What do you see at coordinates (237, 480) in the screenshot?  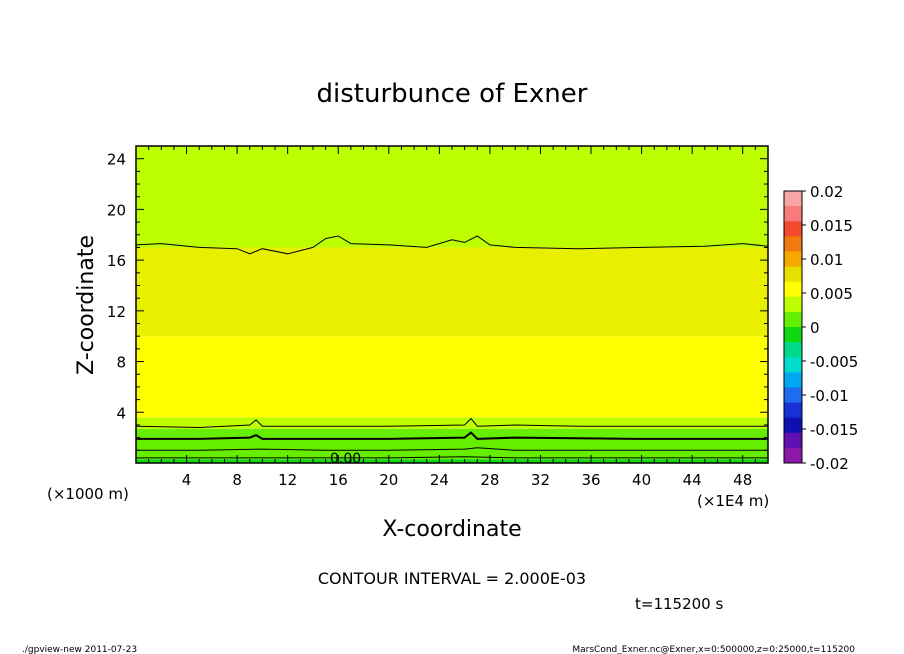 I see `x-tick-label: 8` at bounding box center [237, 480].